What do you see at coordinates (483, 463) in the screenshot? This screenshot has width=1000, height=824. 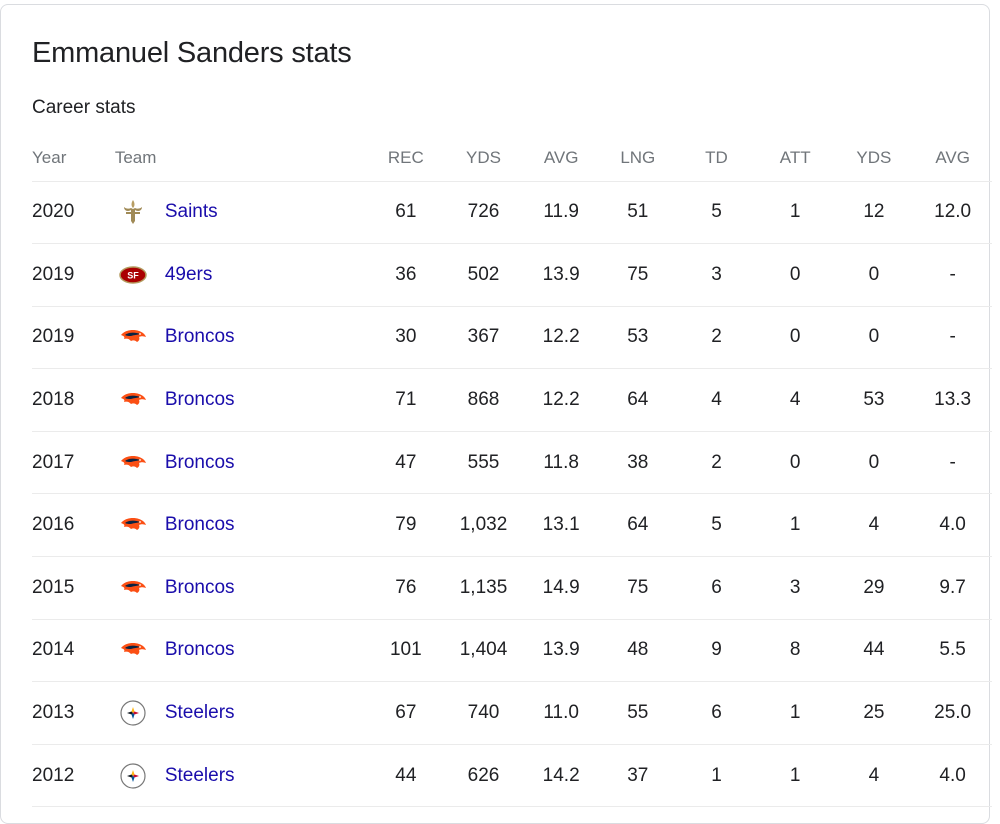 I see `yds-cell: 555` at bounding box center [483, 463].